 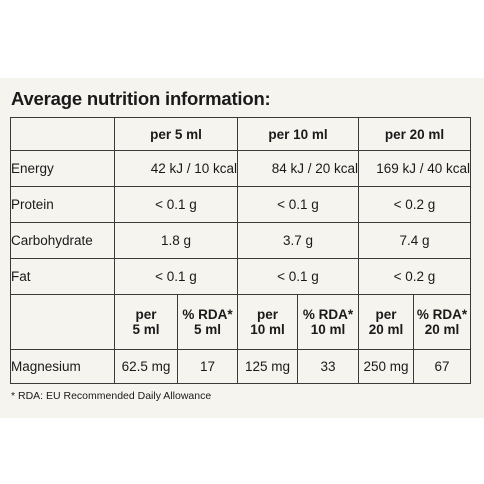 I want to click on magnesium-per-10ml: 125 mg, so click(x=267, y=366).